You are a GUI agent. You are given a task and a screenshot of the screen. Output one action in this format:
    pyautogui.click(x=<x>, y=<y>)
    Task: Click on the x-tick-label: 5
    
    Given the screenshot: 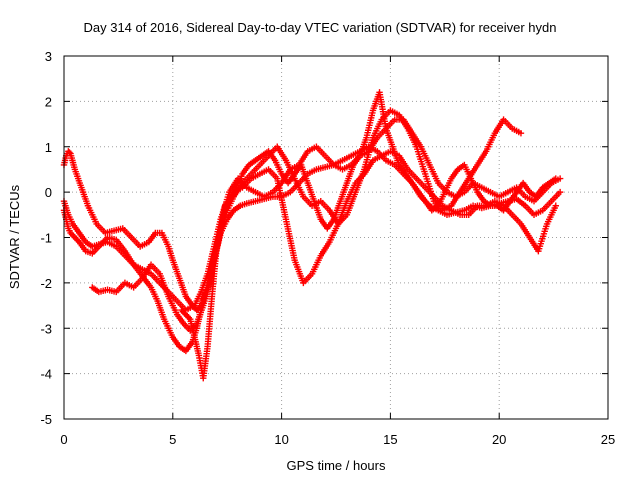 What is the action you would take?
    pyautogui.click(x=172, y=439)
    